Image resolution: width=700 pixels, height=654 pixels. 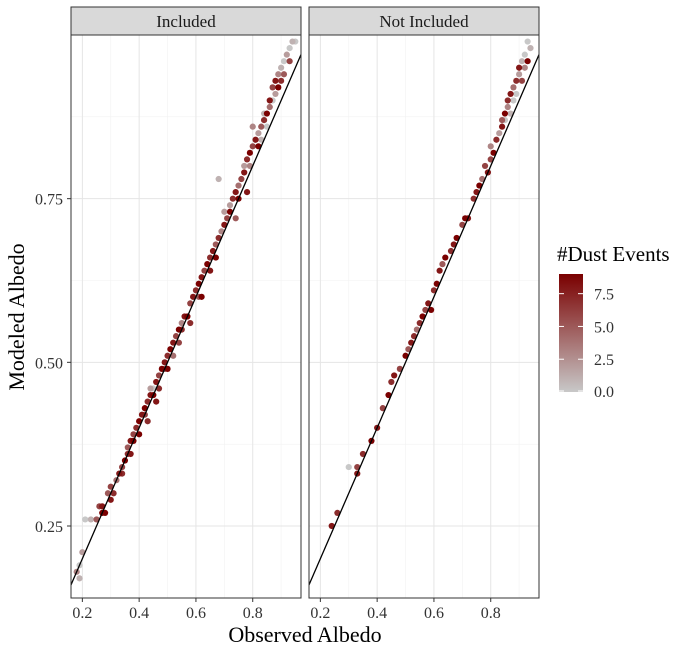 What do you see at coordinates (586, 344) in the screenshot?
I see `legend-ticks: 0.0 2.5 5.0 7.5` at bounding box center [586, 344].